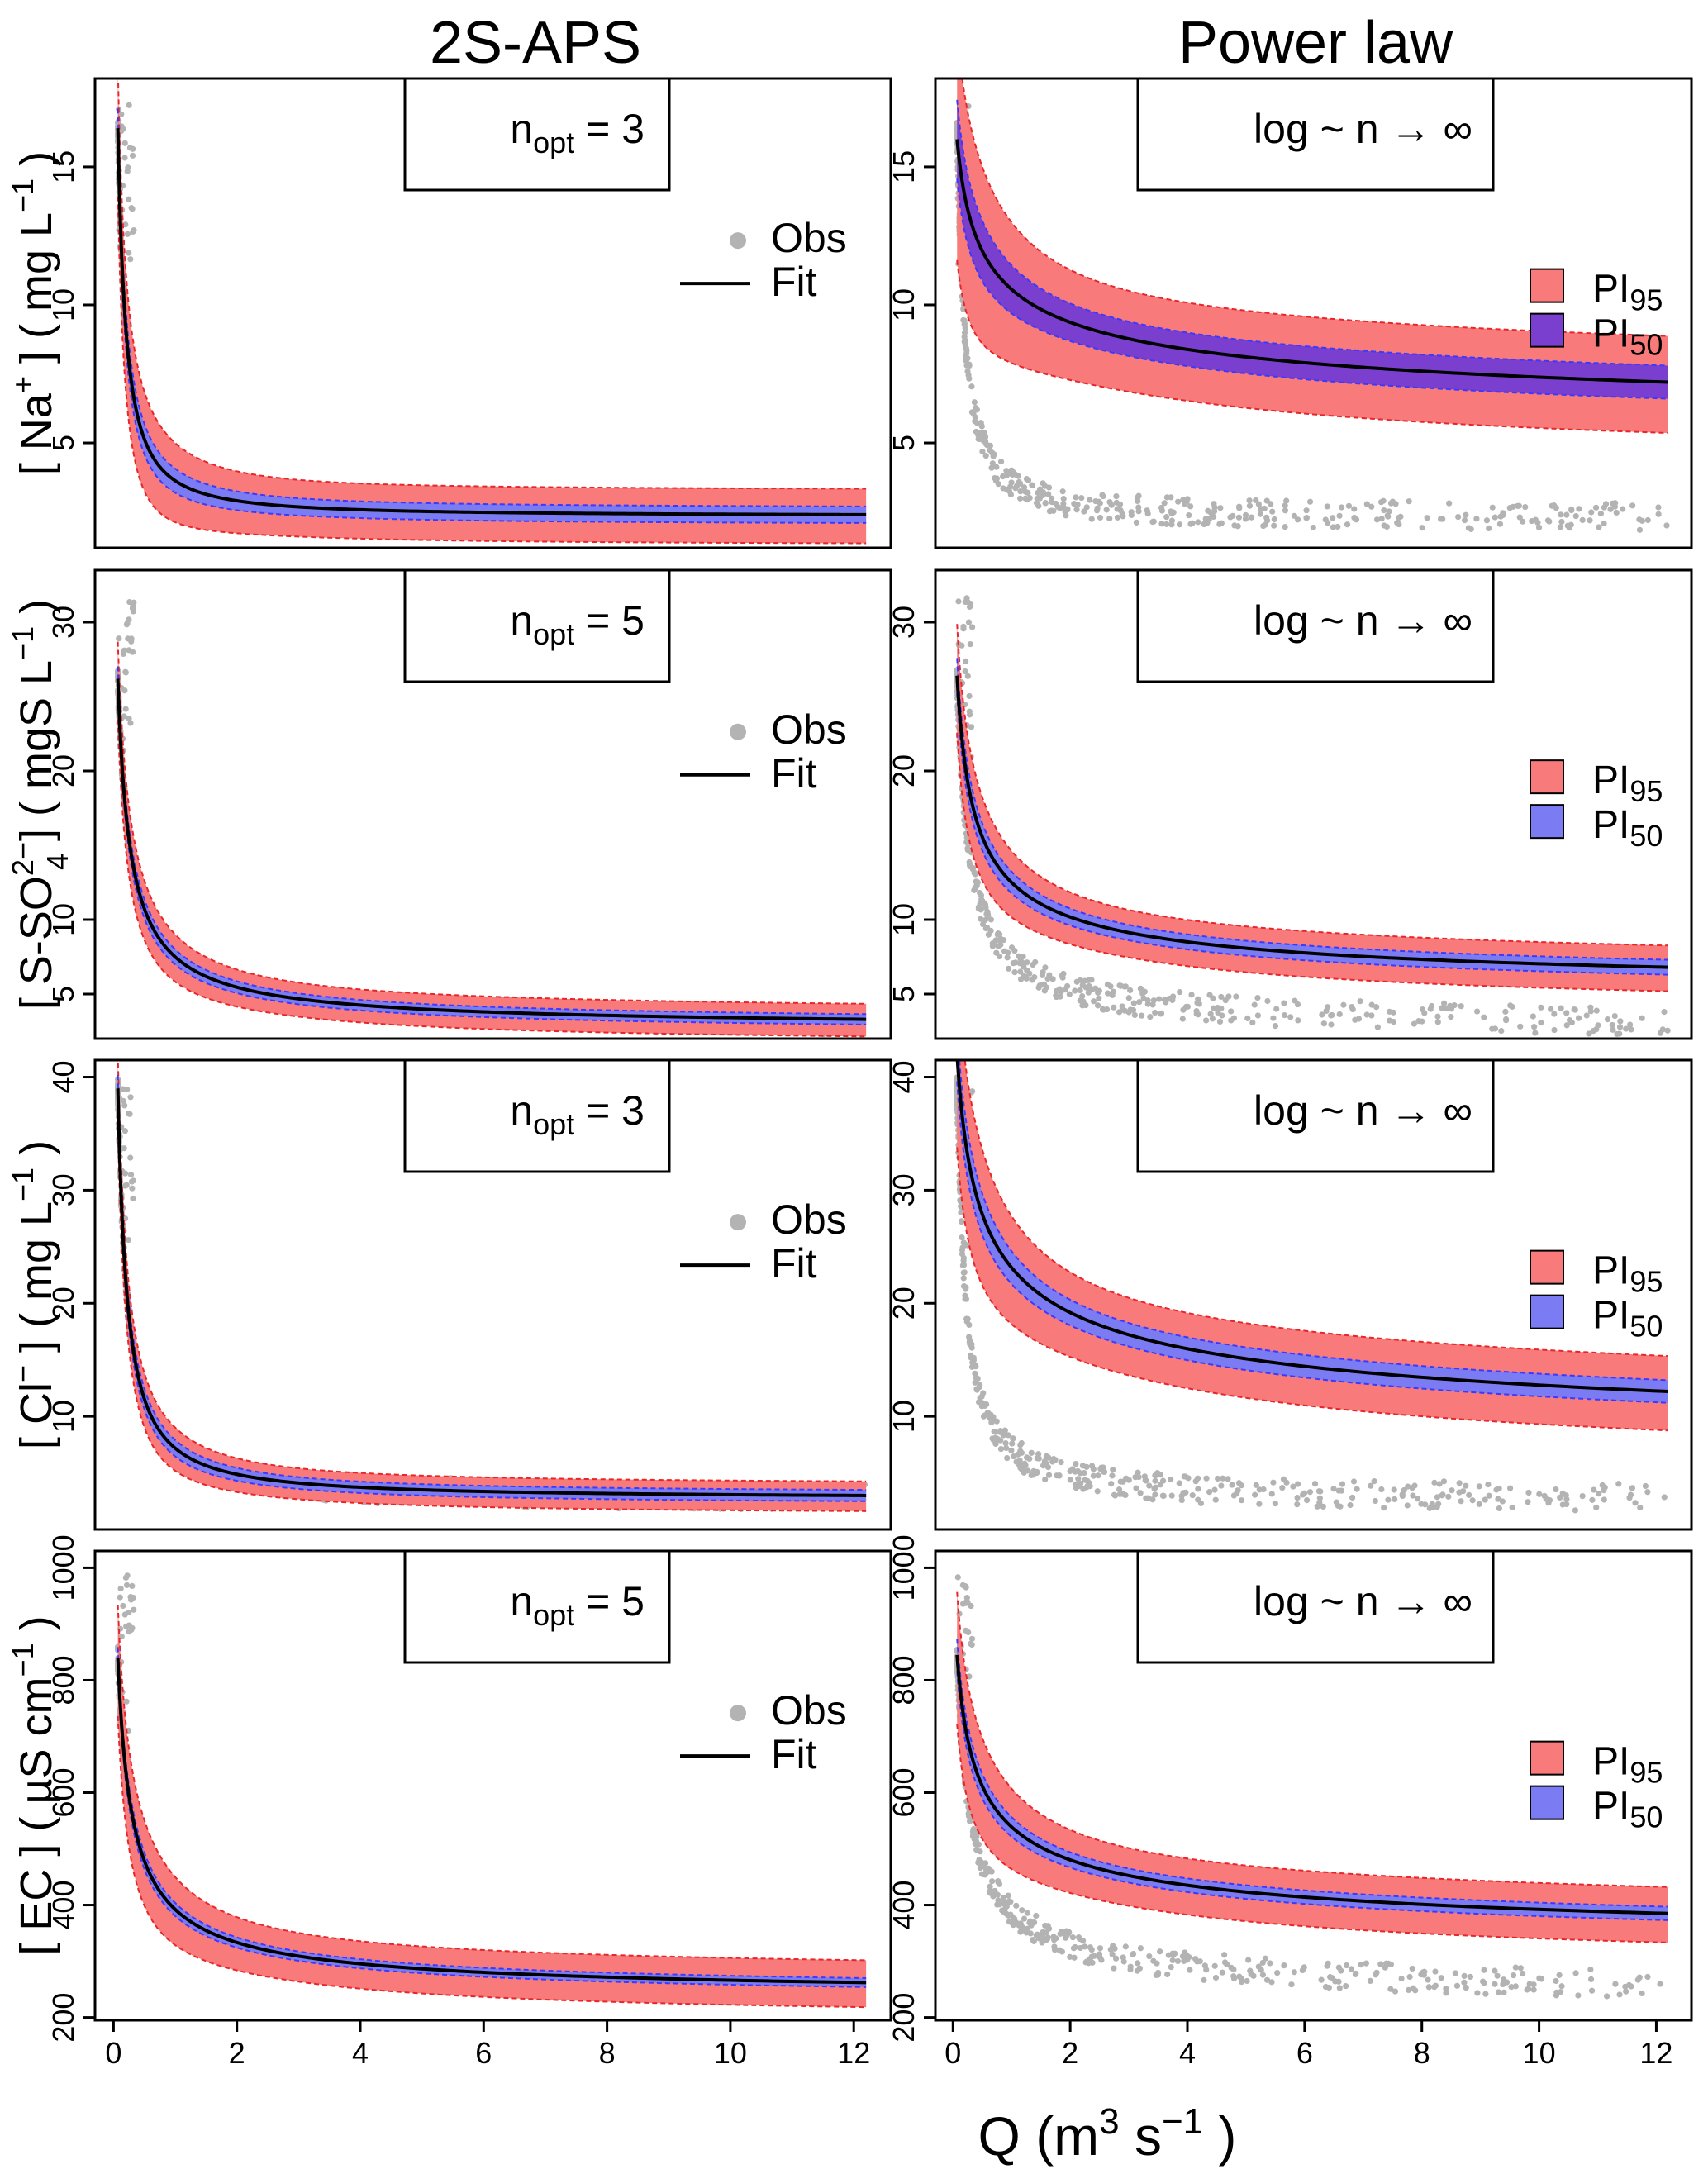 Image resolution: width=1708 pixels, height=2169 pixels. Describe the element at coordinates (1627, 783) in the screenshot. I see `legend-pi95-label: PI95` at that location.